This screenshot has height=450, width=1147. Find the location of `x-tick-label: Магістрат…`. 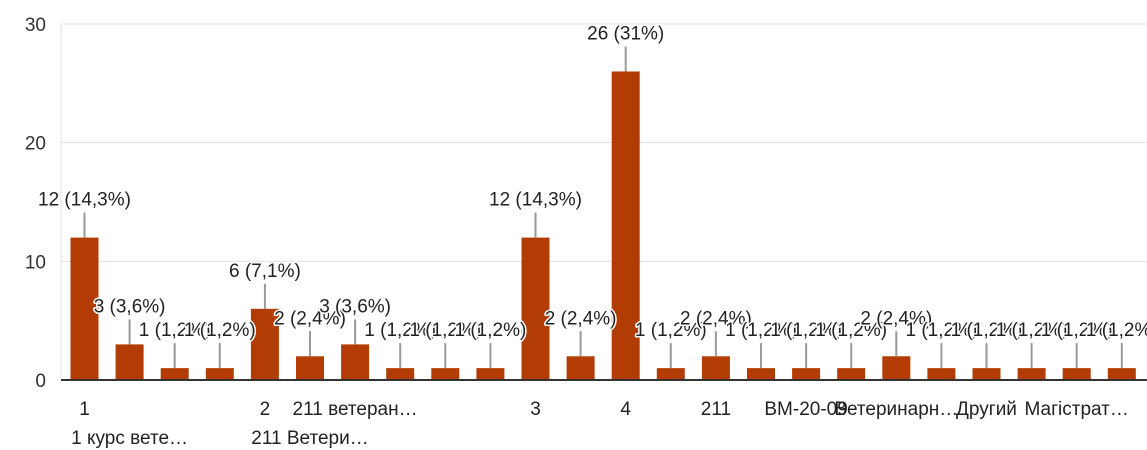

x-tick-label: Магістрат… is located at coordinates (1077, 409).